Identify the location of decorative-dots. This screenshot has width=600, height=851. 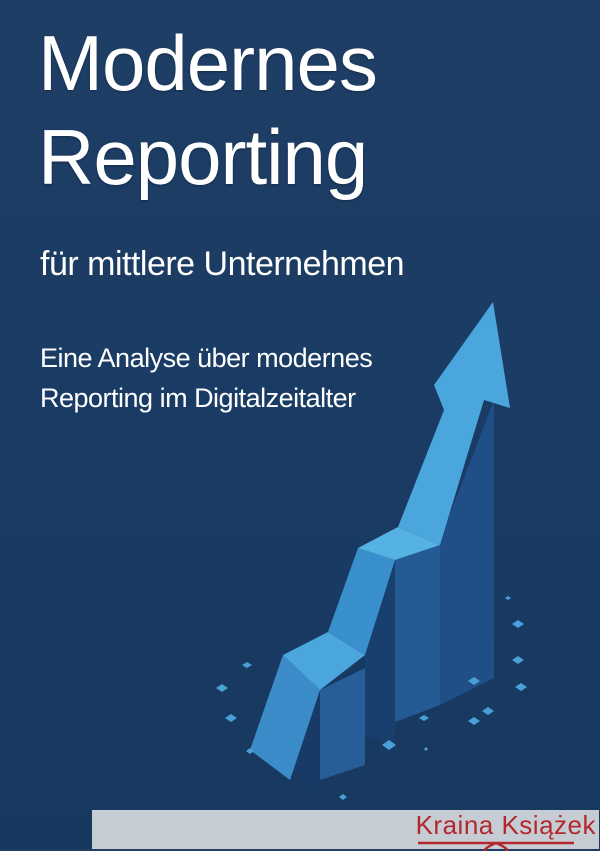
(371, 698).